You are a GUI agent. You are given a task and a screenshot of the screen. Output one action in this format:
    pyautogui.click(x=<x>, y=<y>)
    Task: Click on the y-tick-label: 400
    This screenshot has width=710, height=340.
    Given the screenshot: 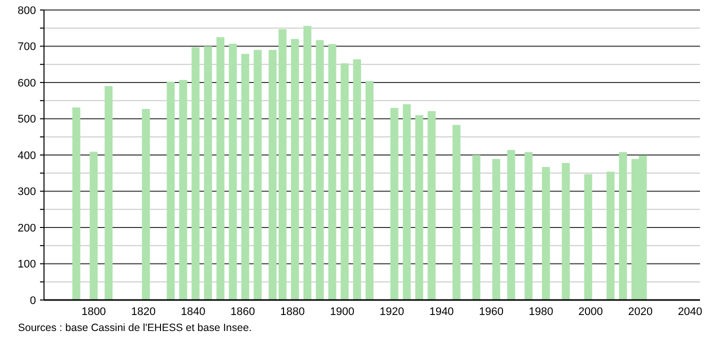 What is the action you would take?
    pyautogui.click(x=27, y=156)
    